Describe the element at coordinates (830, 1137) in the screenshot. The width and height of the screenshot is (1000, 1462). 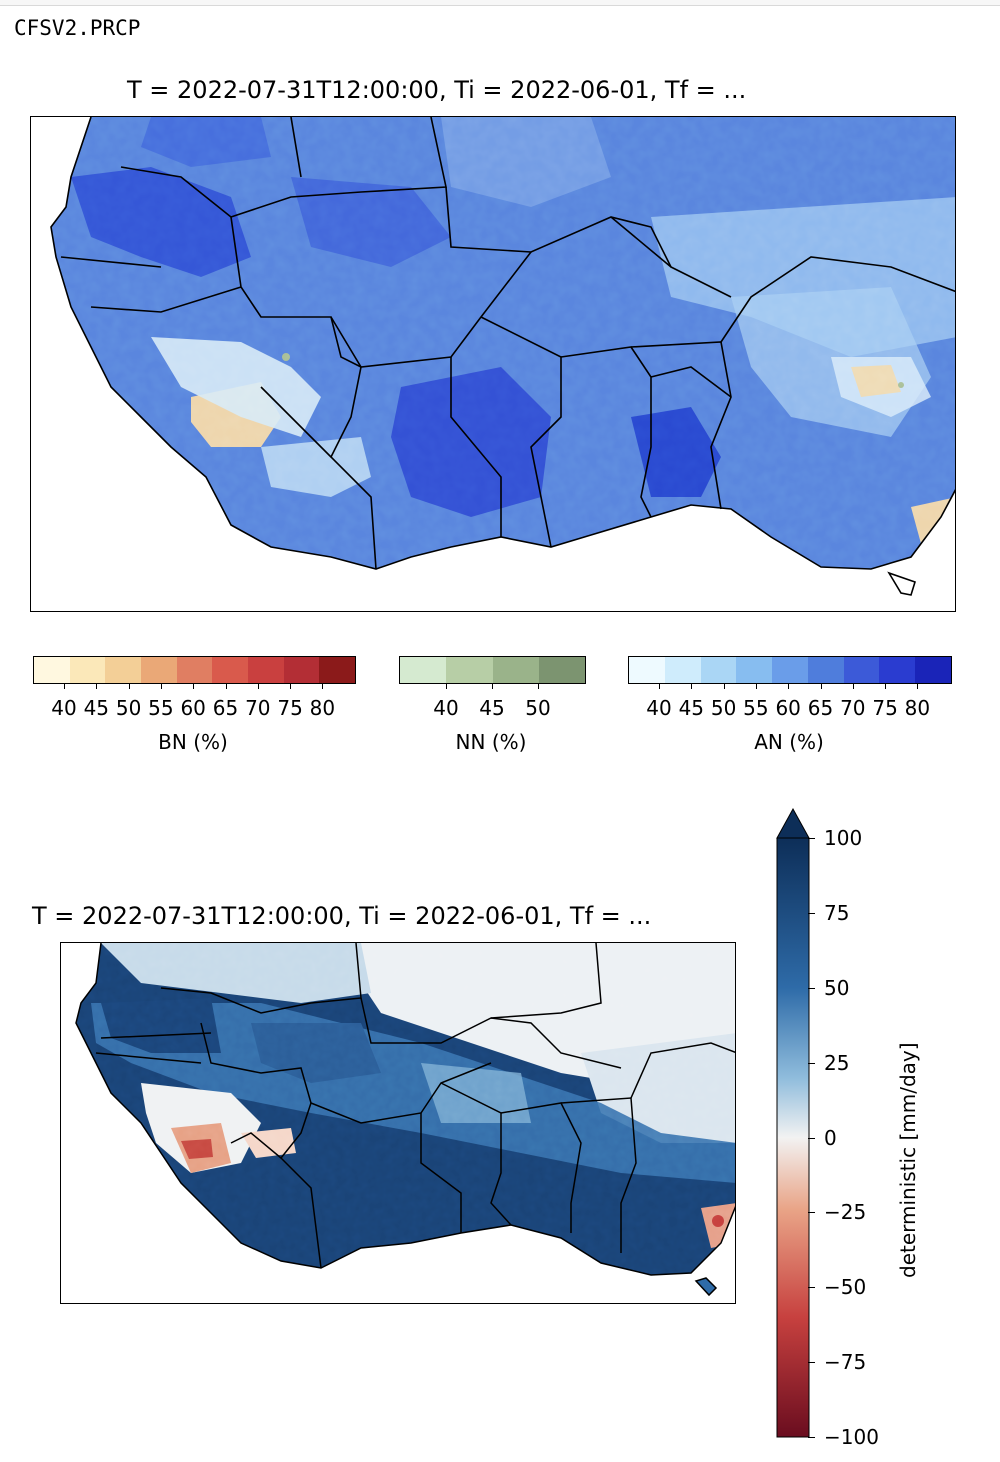
I see `colorbar-tick-label: 0` at that location.